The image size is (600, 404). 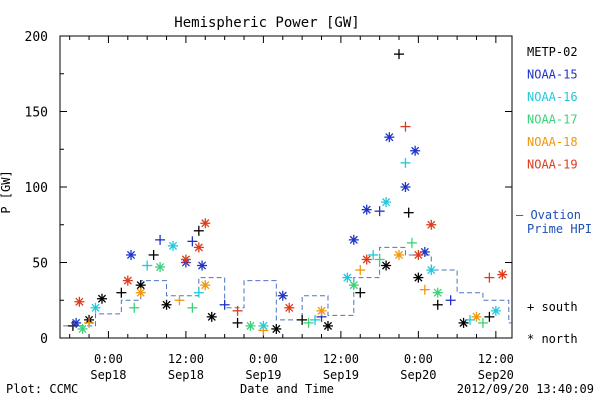 I want to click on y-axis-label: P [GW], so click(x=6, y=191).